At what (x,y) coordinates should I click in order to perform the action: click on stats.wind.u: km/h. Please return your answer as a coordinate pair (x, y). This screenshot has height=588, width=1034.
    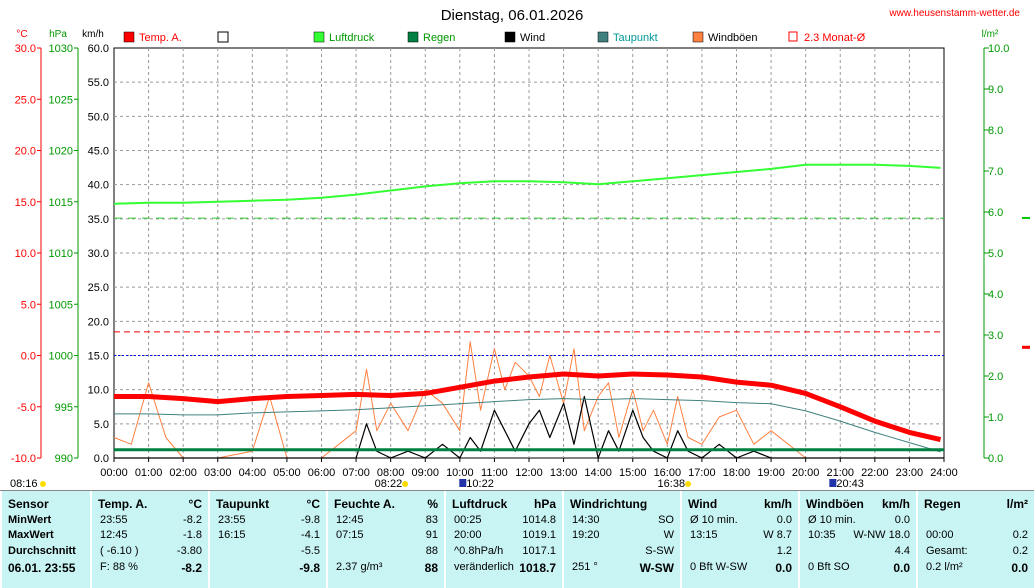
    Looking at the image, I should click on (777, 504).